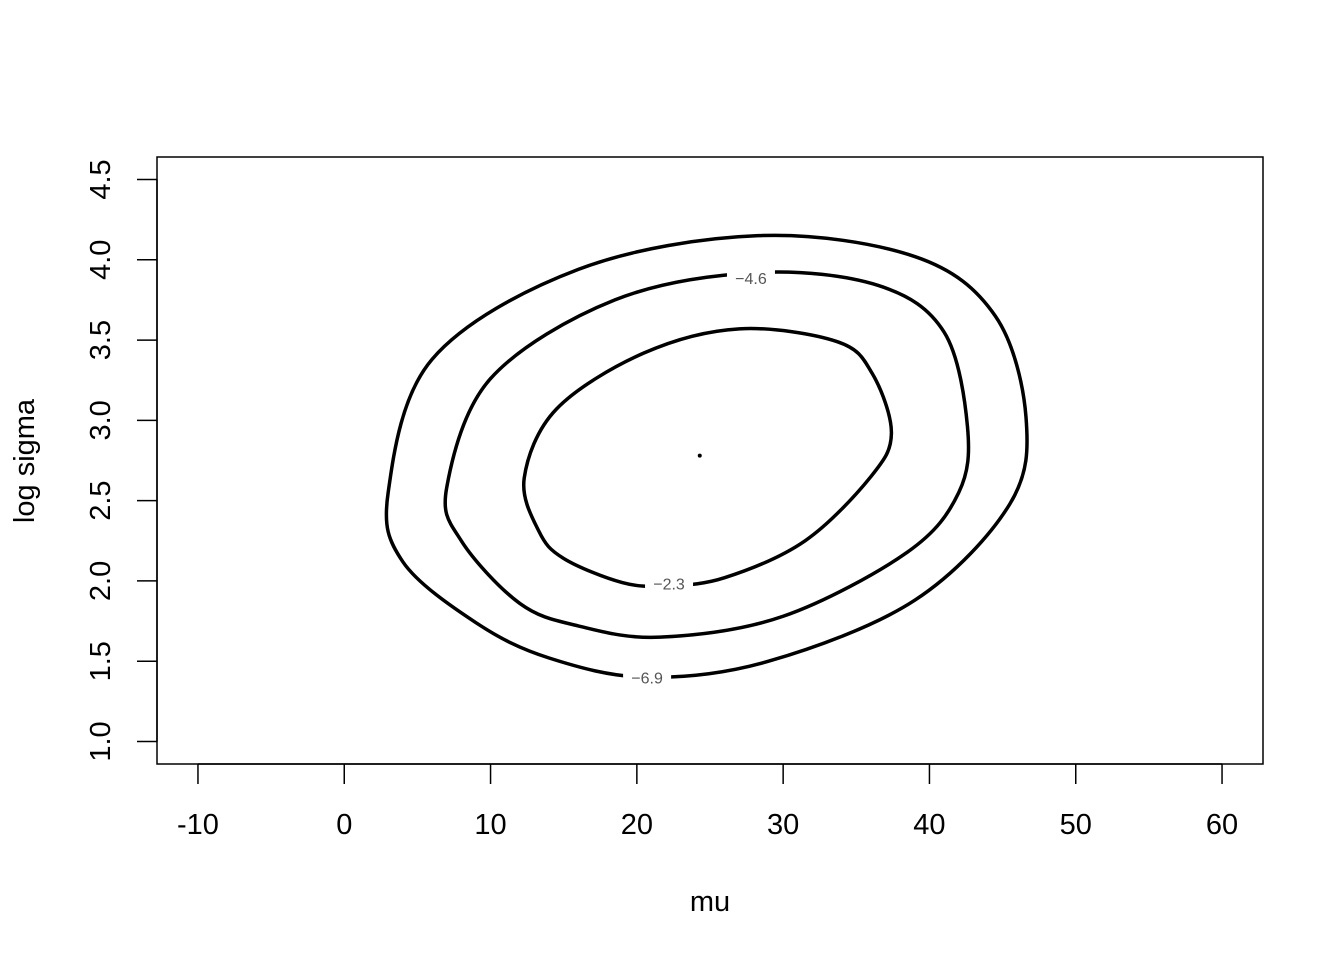 The image size is (1344, 960). I want to click on y-tick-label: 2.0, so click(101, 581).